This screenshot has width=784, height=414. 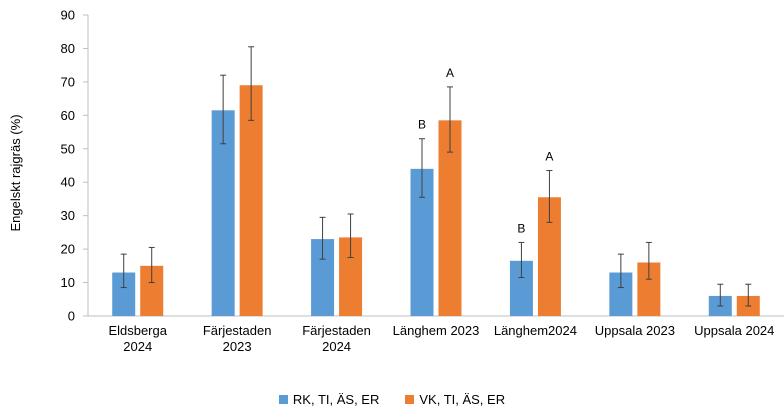 I want to click on y-tick-label: 40, so click(x=68, y=182).